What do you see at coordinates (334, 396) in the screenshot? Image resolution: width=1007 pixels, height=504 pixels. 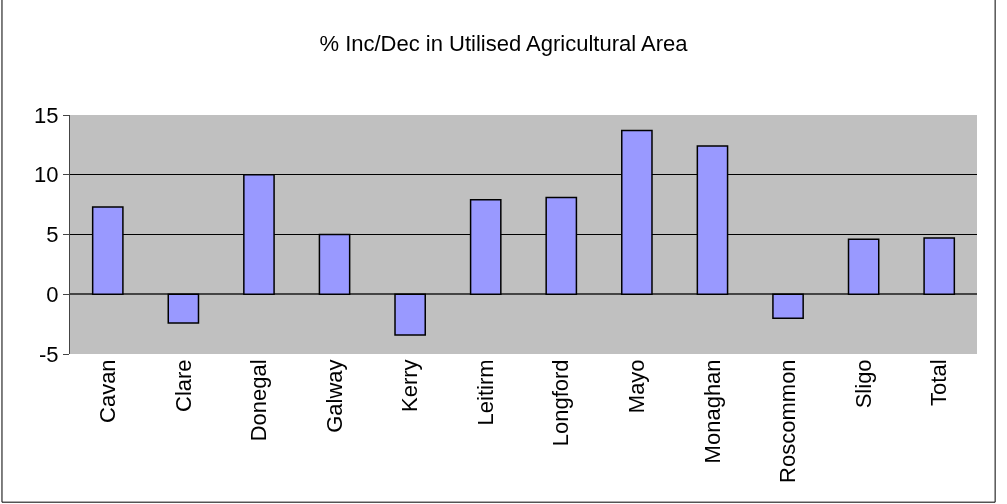 I see `x-tick-label: Galway` at bounding box center [334, 396].